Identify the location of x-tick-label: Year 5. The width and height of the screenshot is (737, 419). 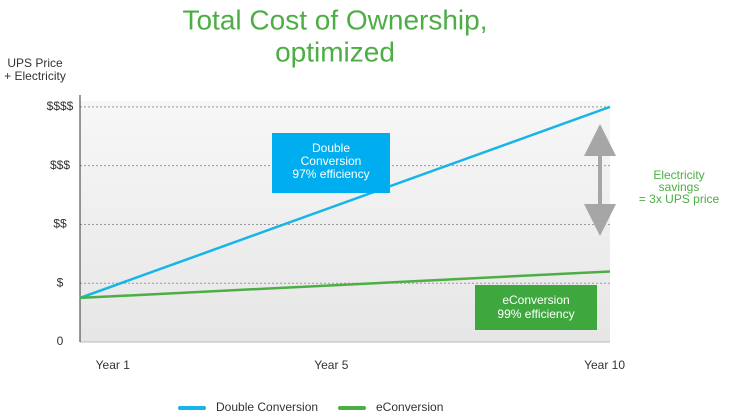
(331, 365).